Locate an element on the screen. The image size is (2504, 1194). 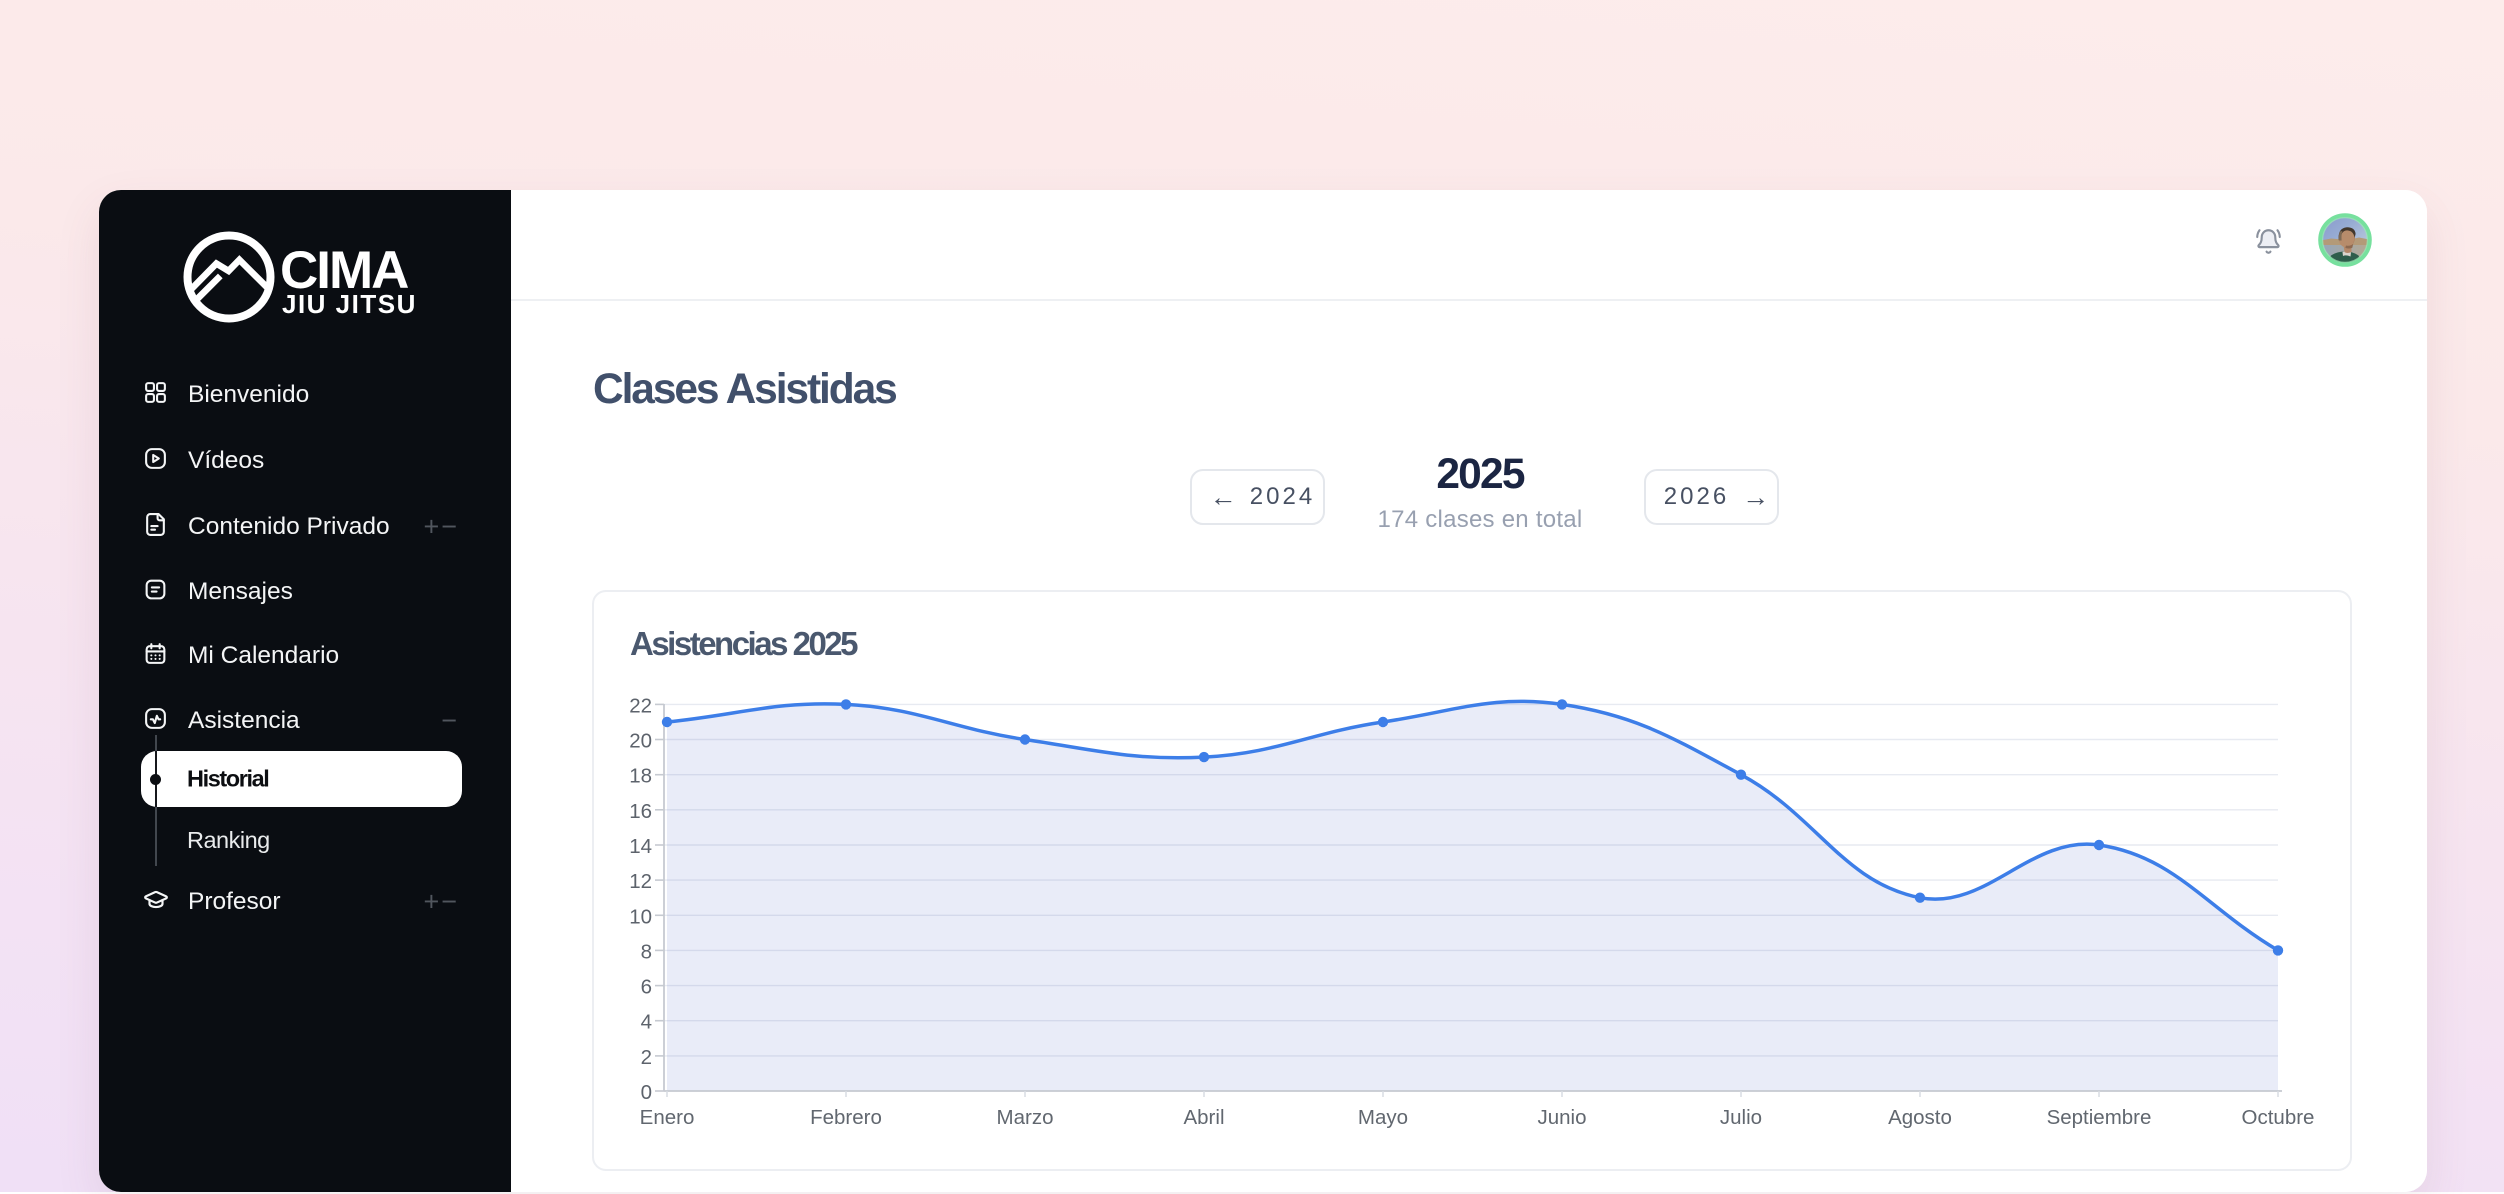
svg-text: 22 is located at coordinates (640, 705).